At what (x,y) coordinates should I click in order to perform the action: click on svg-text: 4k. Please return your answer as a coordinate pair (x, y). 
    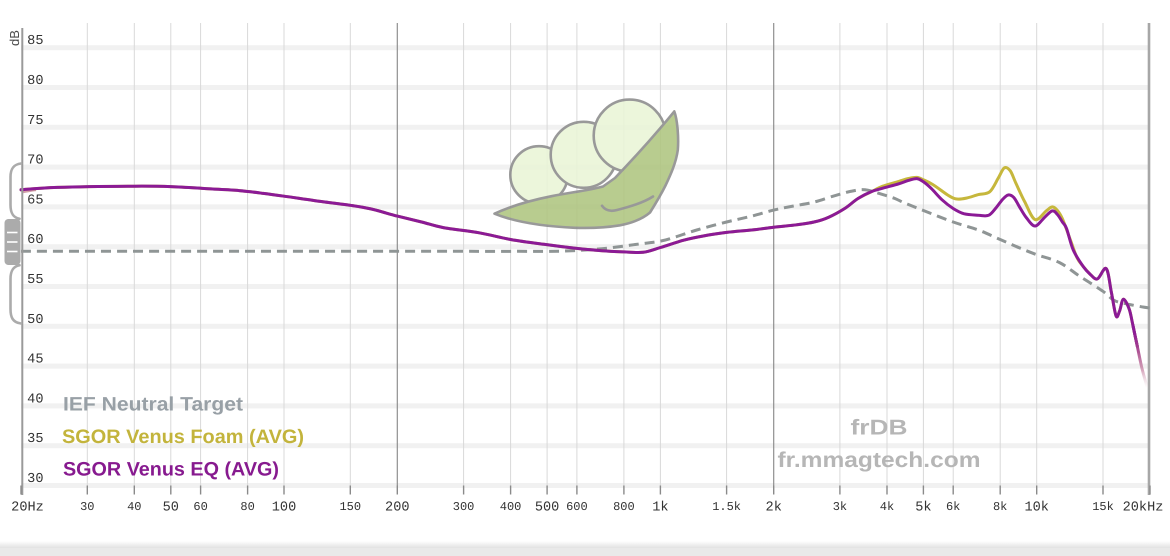
    Looking at the image, I should click on (887, 507).